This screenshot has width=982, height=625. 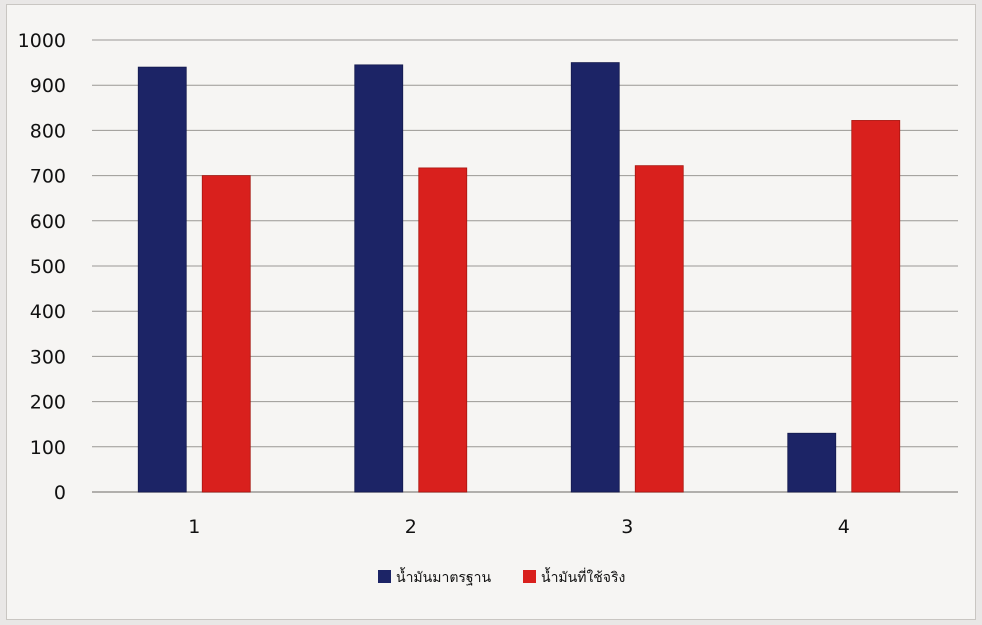 I want to click on x-tick-label: 3, so click(x=627, y=527).